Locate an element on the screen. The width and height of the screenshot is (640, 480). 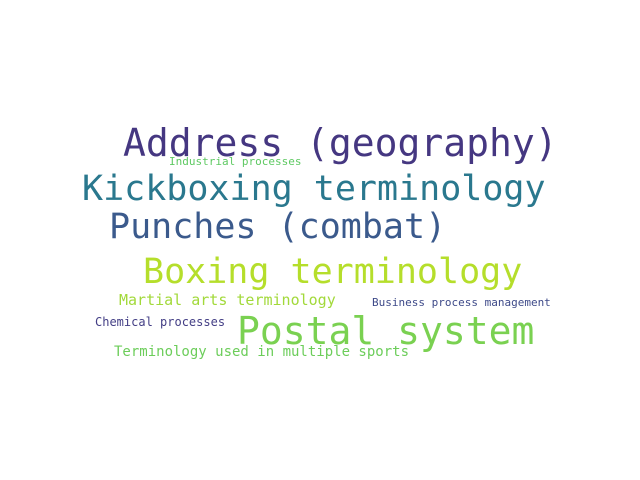
word-terminology-multiple-sports: Terminology used in multiple sports is located at coordinates (262, 352).